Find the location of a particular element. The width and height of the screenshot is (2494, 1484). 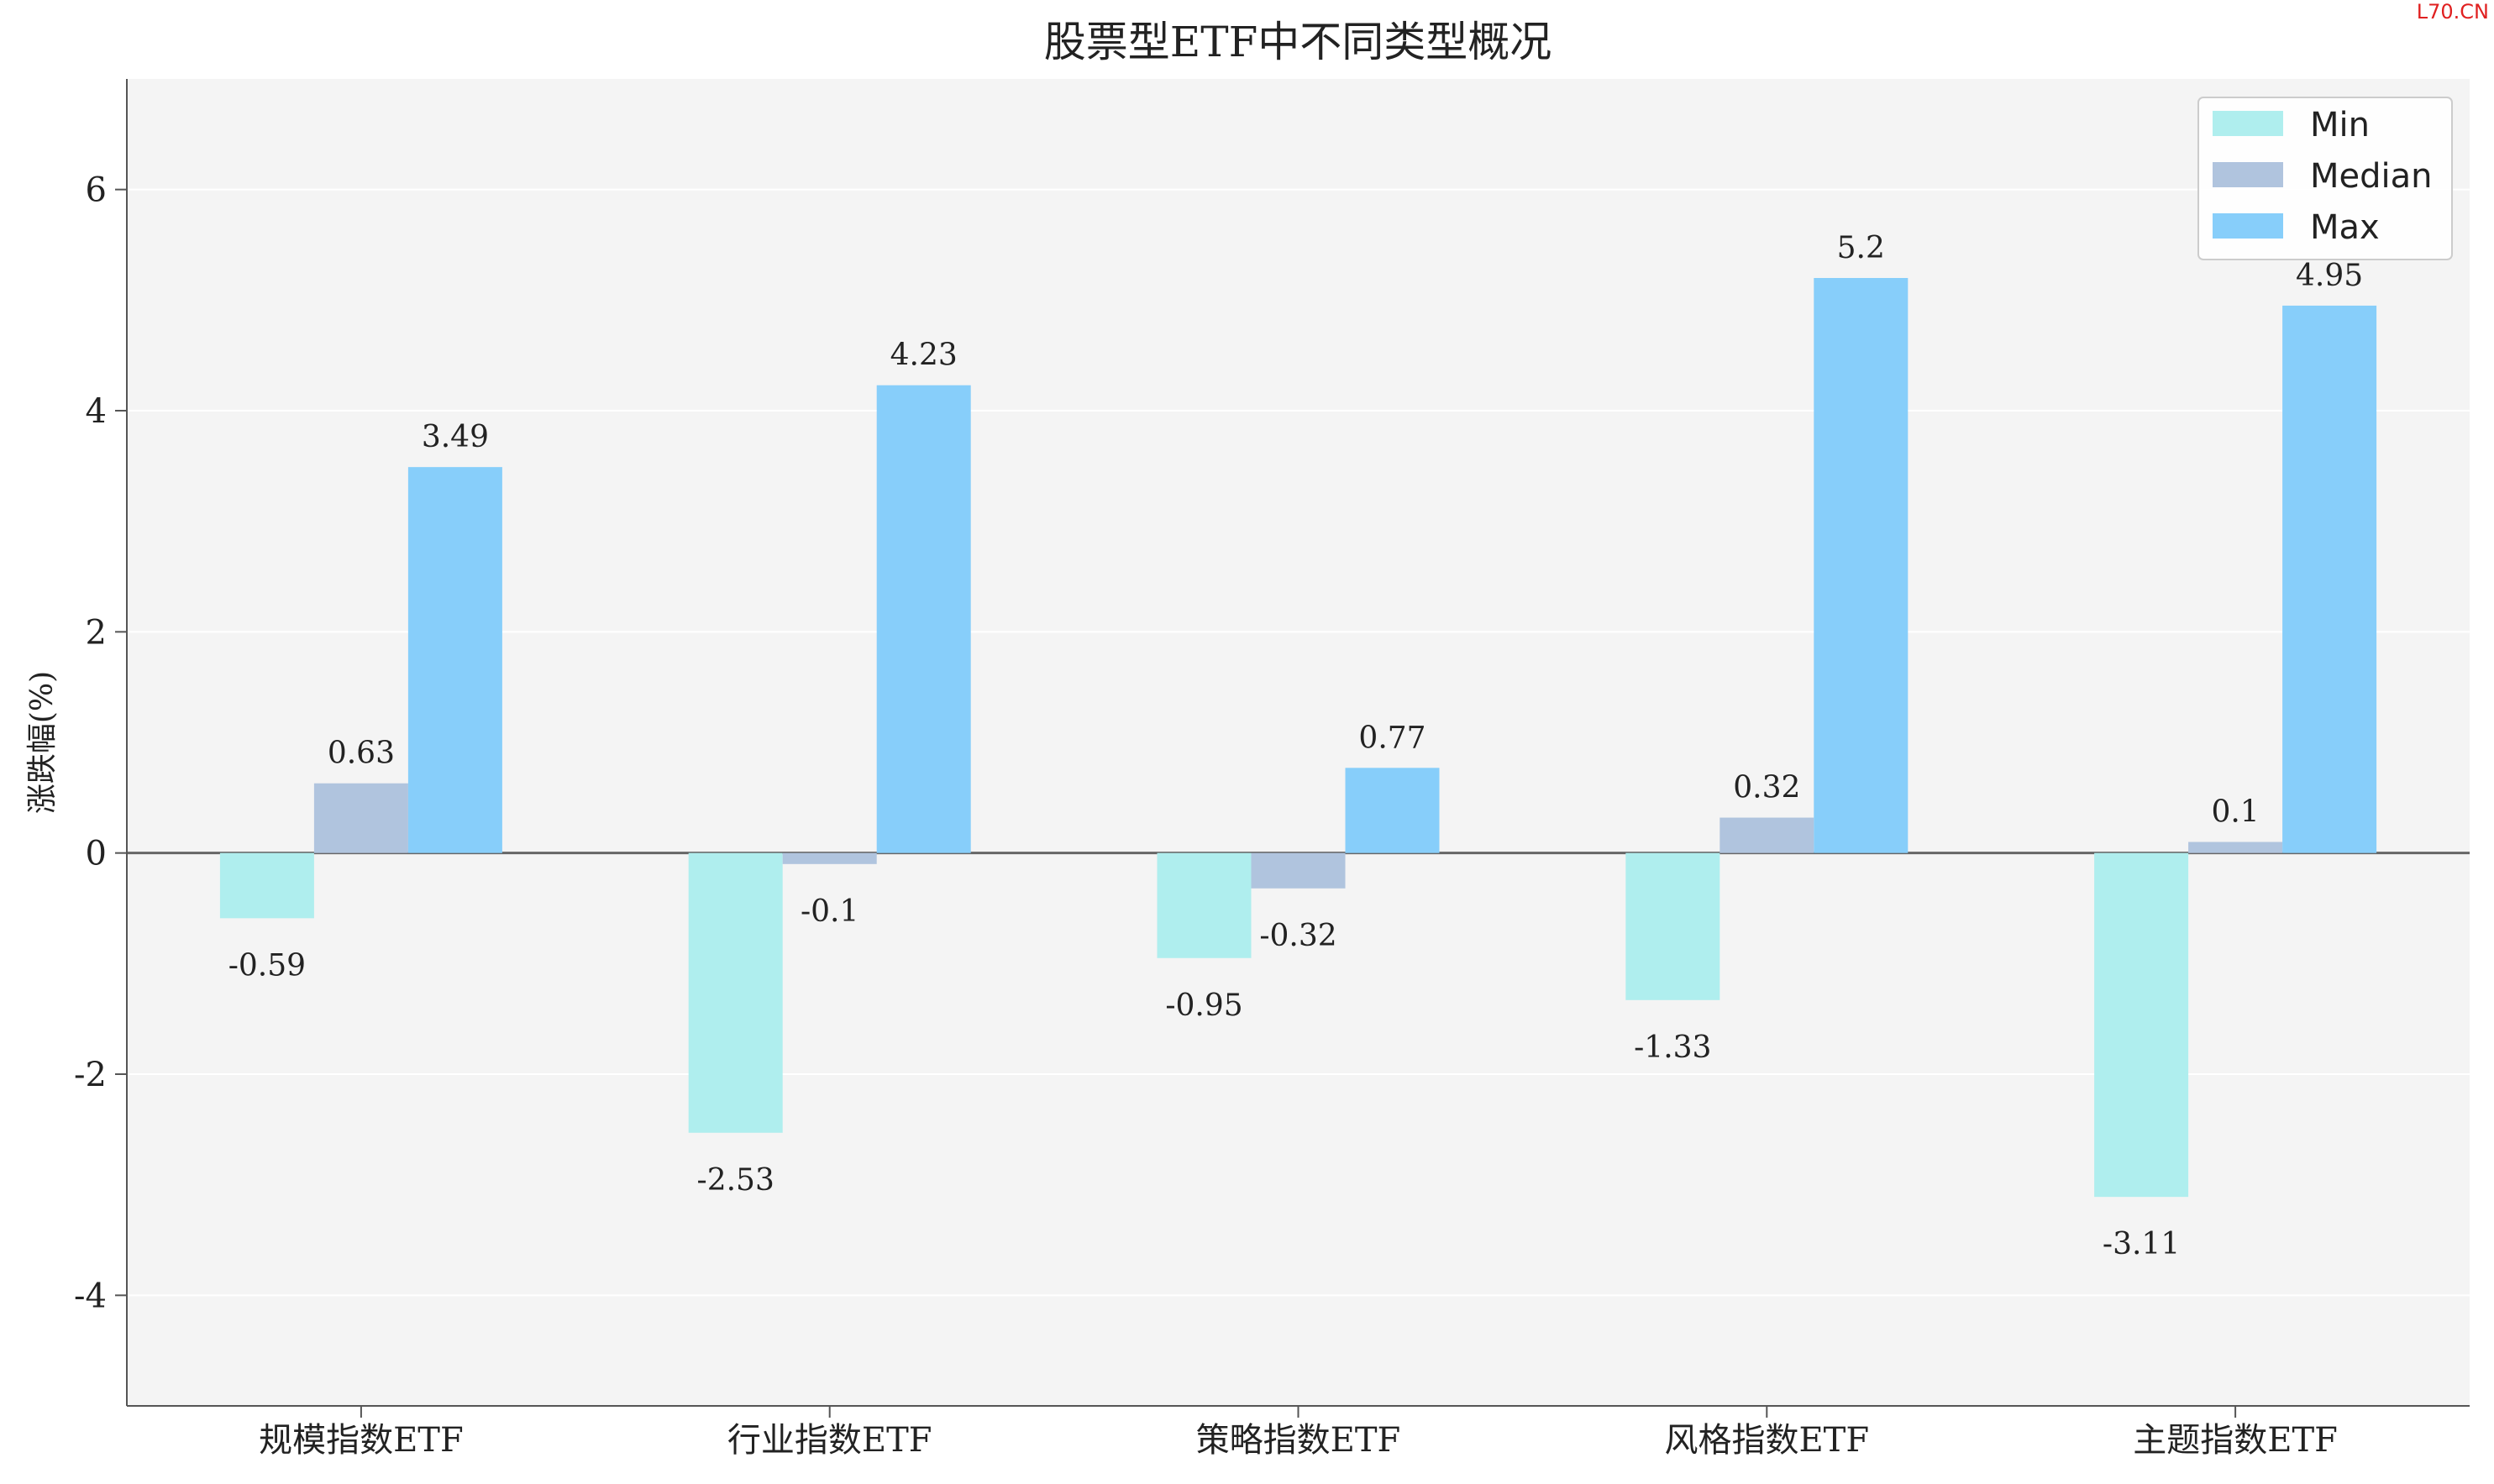

y-tick-label: 0 is located at coordinates (97, 854).